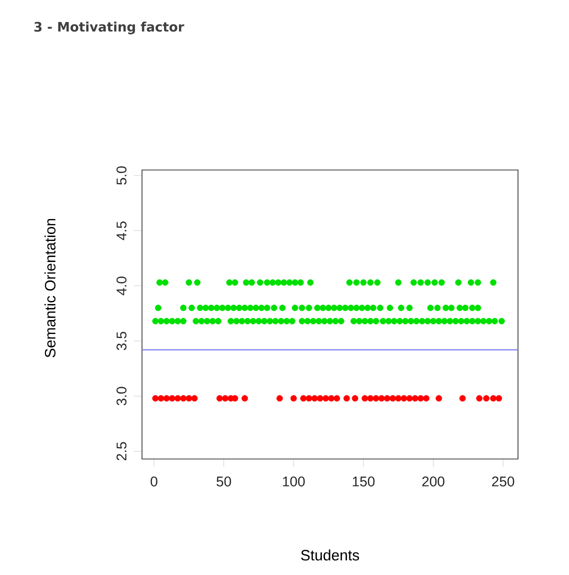 Image resolution: width=569 pixels, height=575 pixels. Describe the element at coordinates (224, 481) in the screenshot. I see `x-tick-label: 50` at that location.